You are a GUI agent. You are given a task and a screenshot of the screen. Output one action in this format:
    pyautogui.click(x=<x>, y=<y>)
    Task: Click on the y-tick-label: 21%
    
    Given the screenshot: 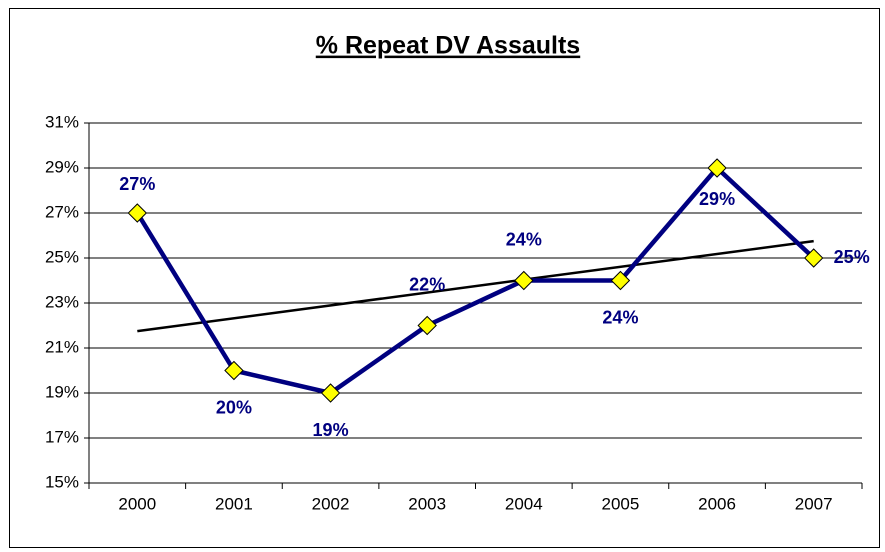 What is the action you would take?
    pyautogui.click(x=62, y=346)
    